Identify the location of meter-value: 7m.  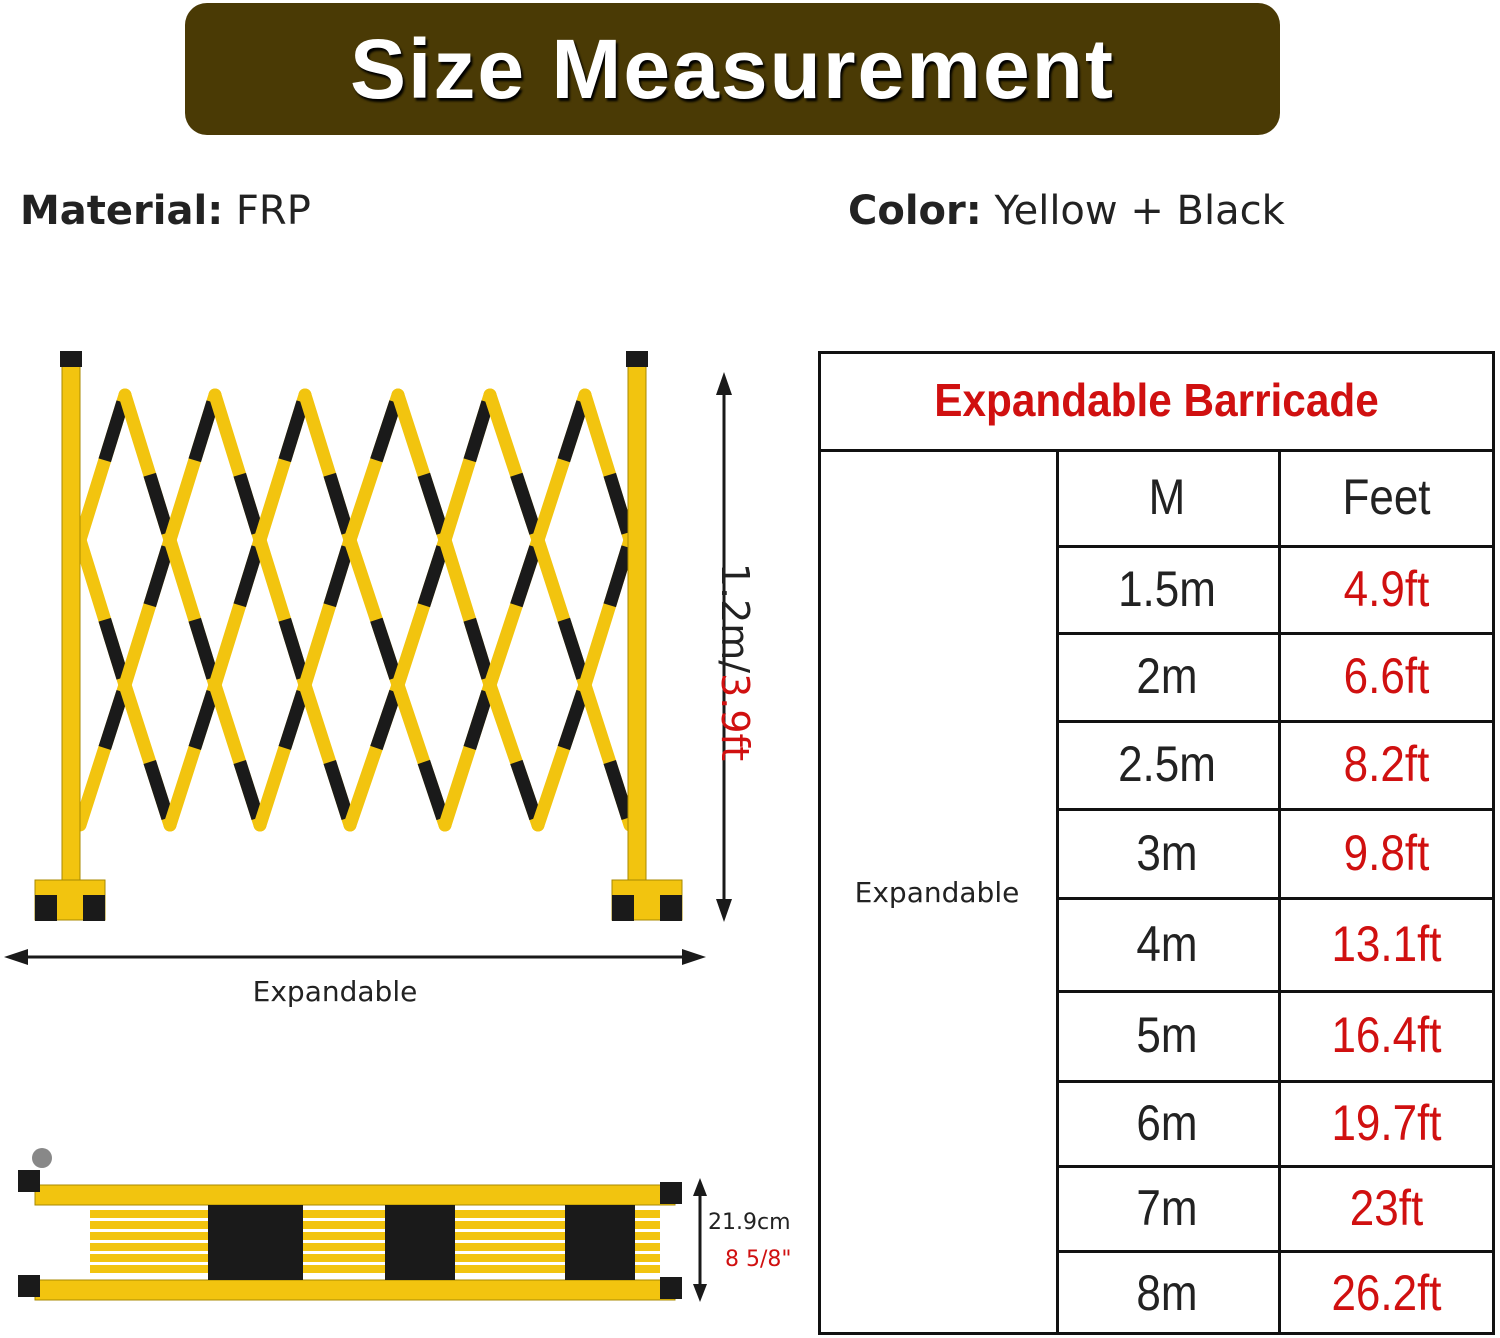
(1167, 1207).